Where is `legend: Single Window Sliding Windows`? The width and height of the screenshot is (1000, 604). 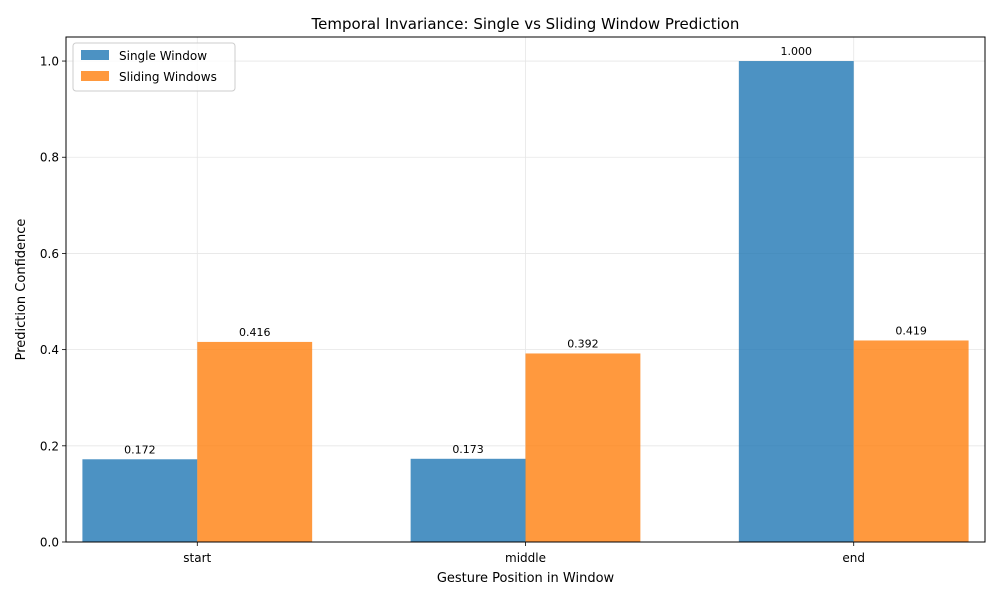 legend: Single Window Sliding Windows is located at coordinates (154, 67).